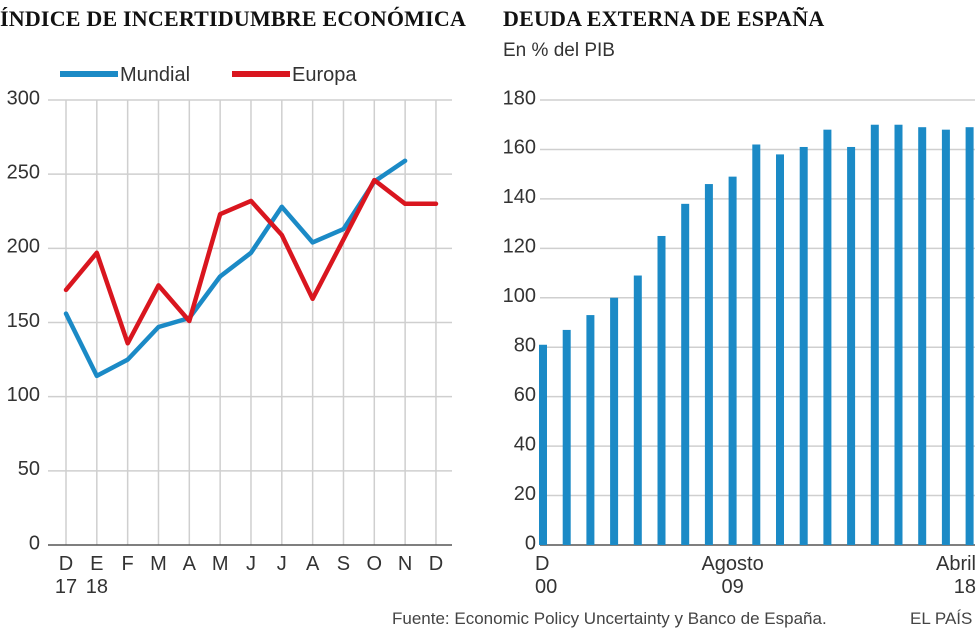 The height and width of the screenshot is (637, 980). What do you see at coordinates (324, 75) in the screenshot?
I see `legend-label-europa: Europa` at bounding box center [324, 75].